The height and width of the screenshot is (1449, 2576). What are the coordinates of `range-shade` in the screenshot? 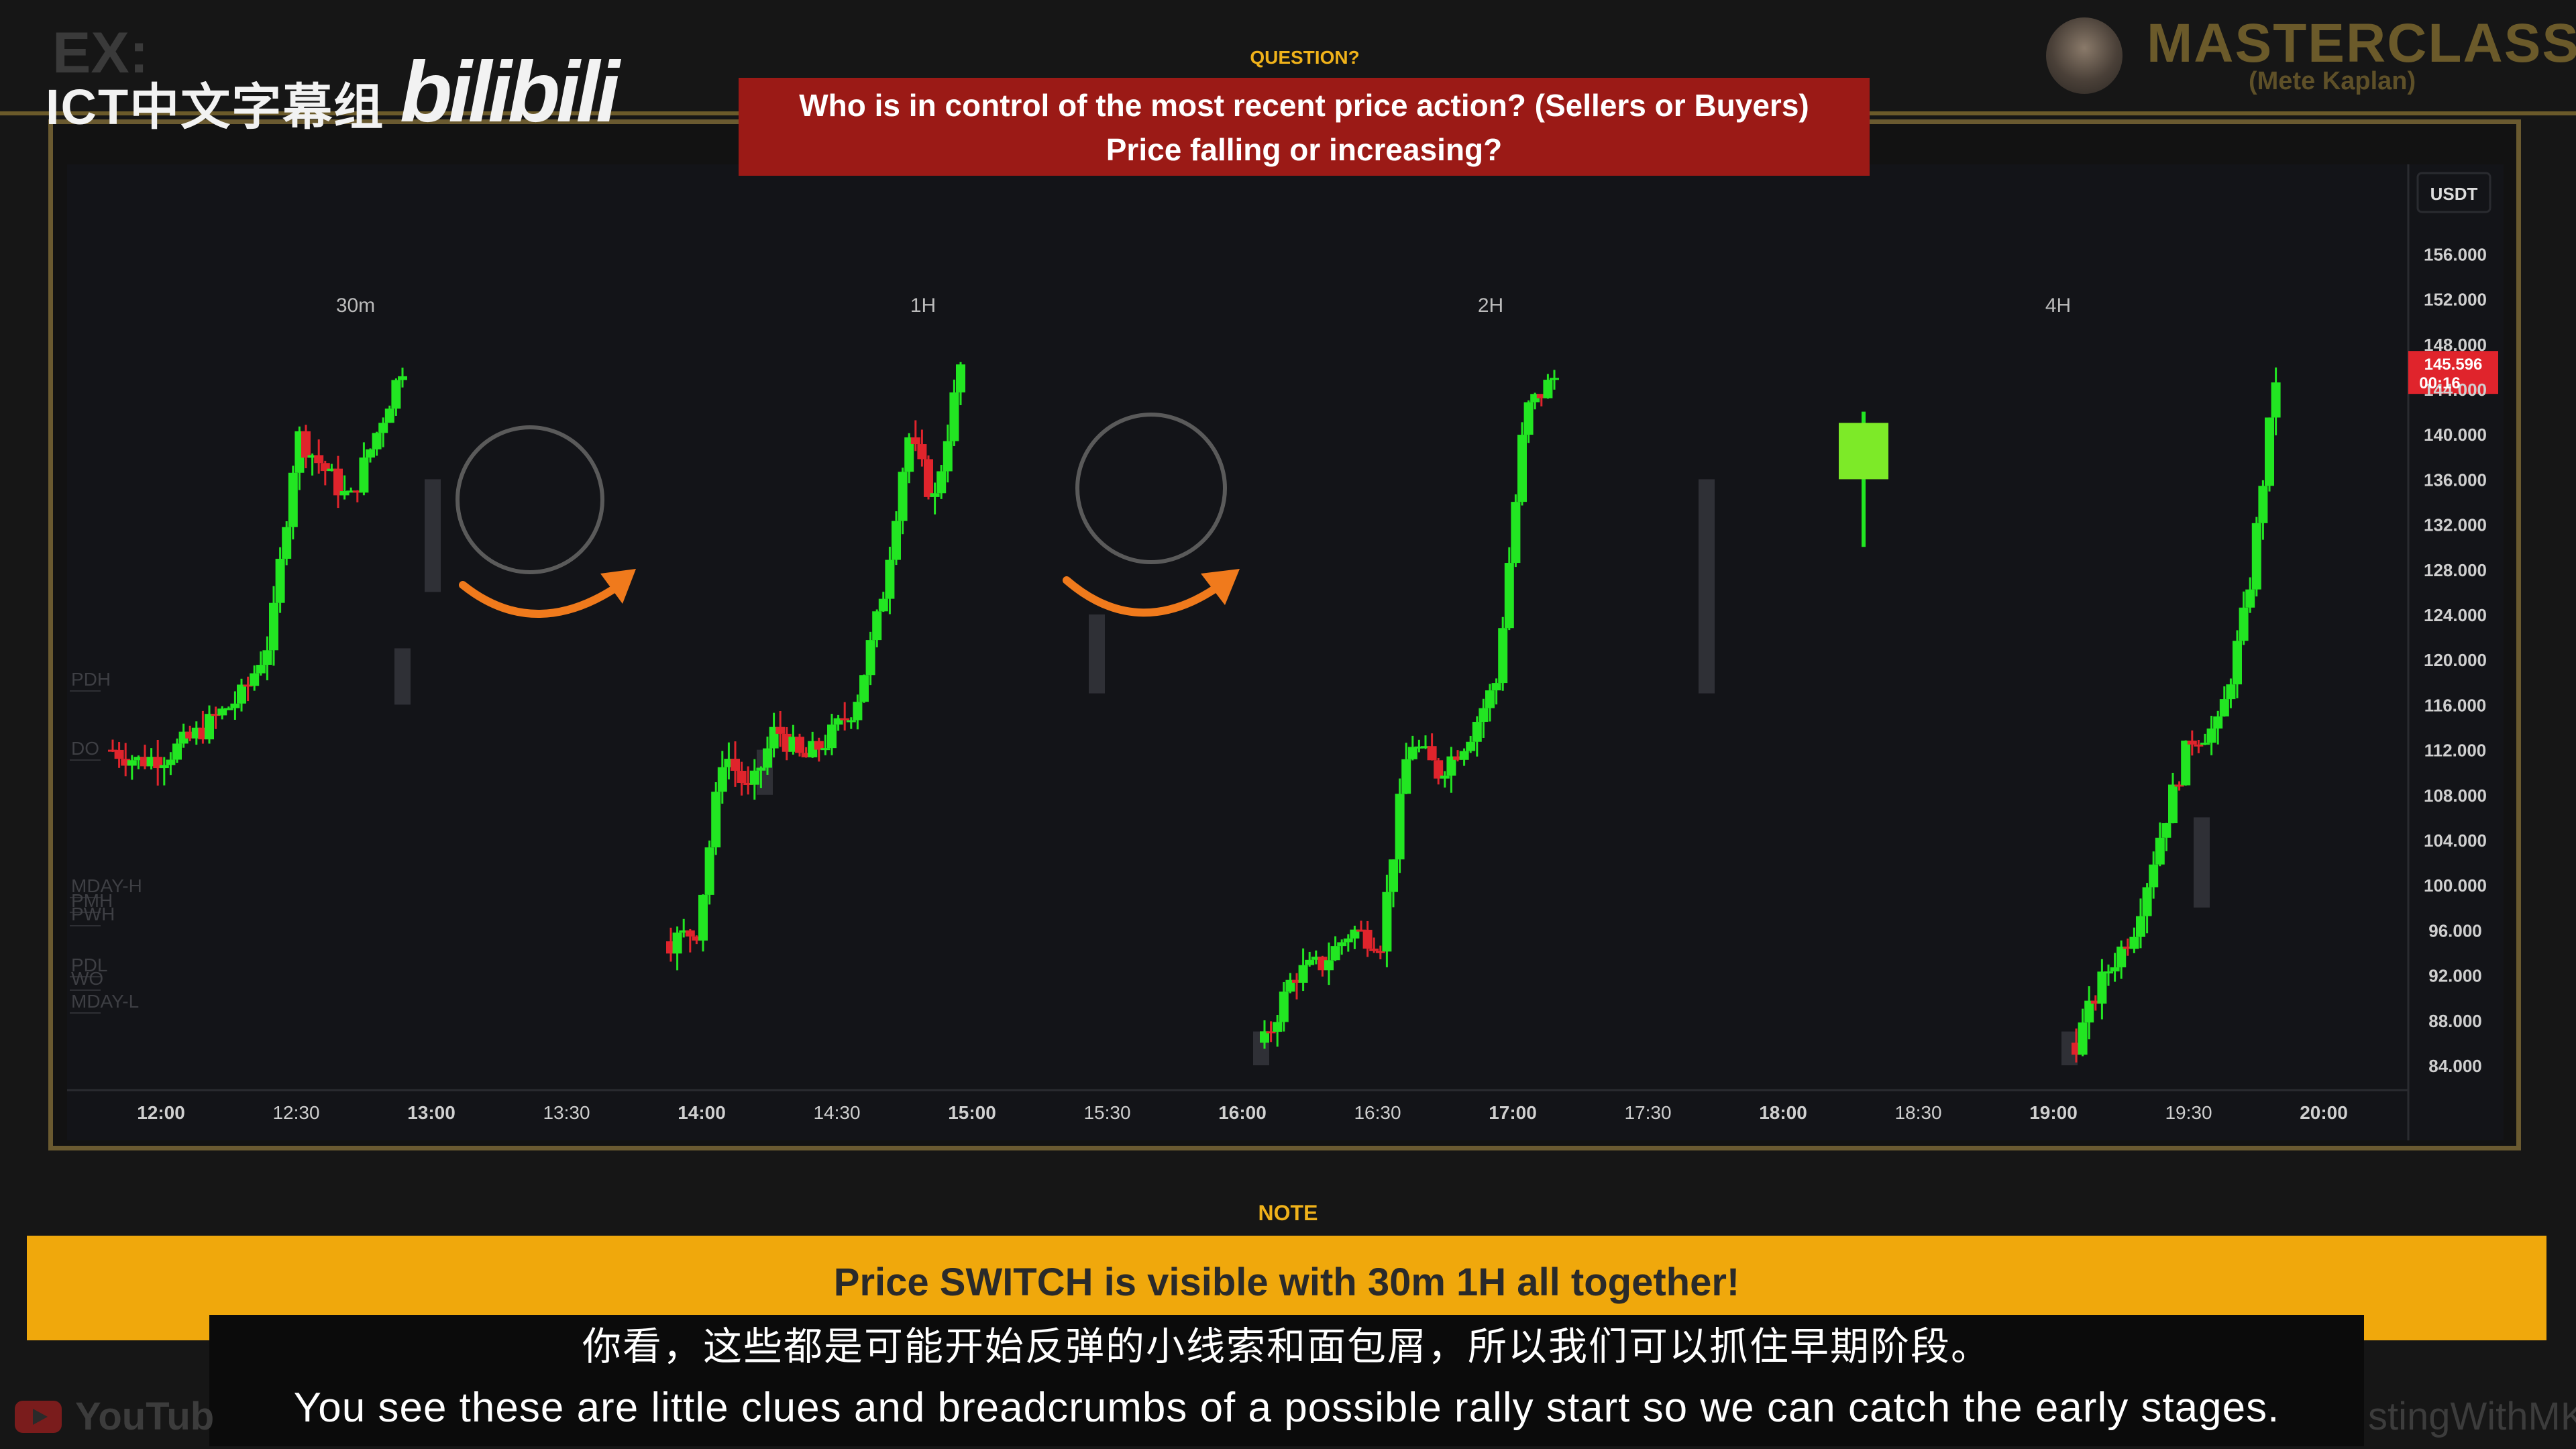 It's located at (2202, 862).